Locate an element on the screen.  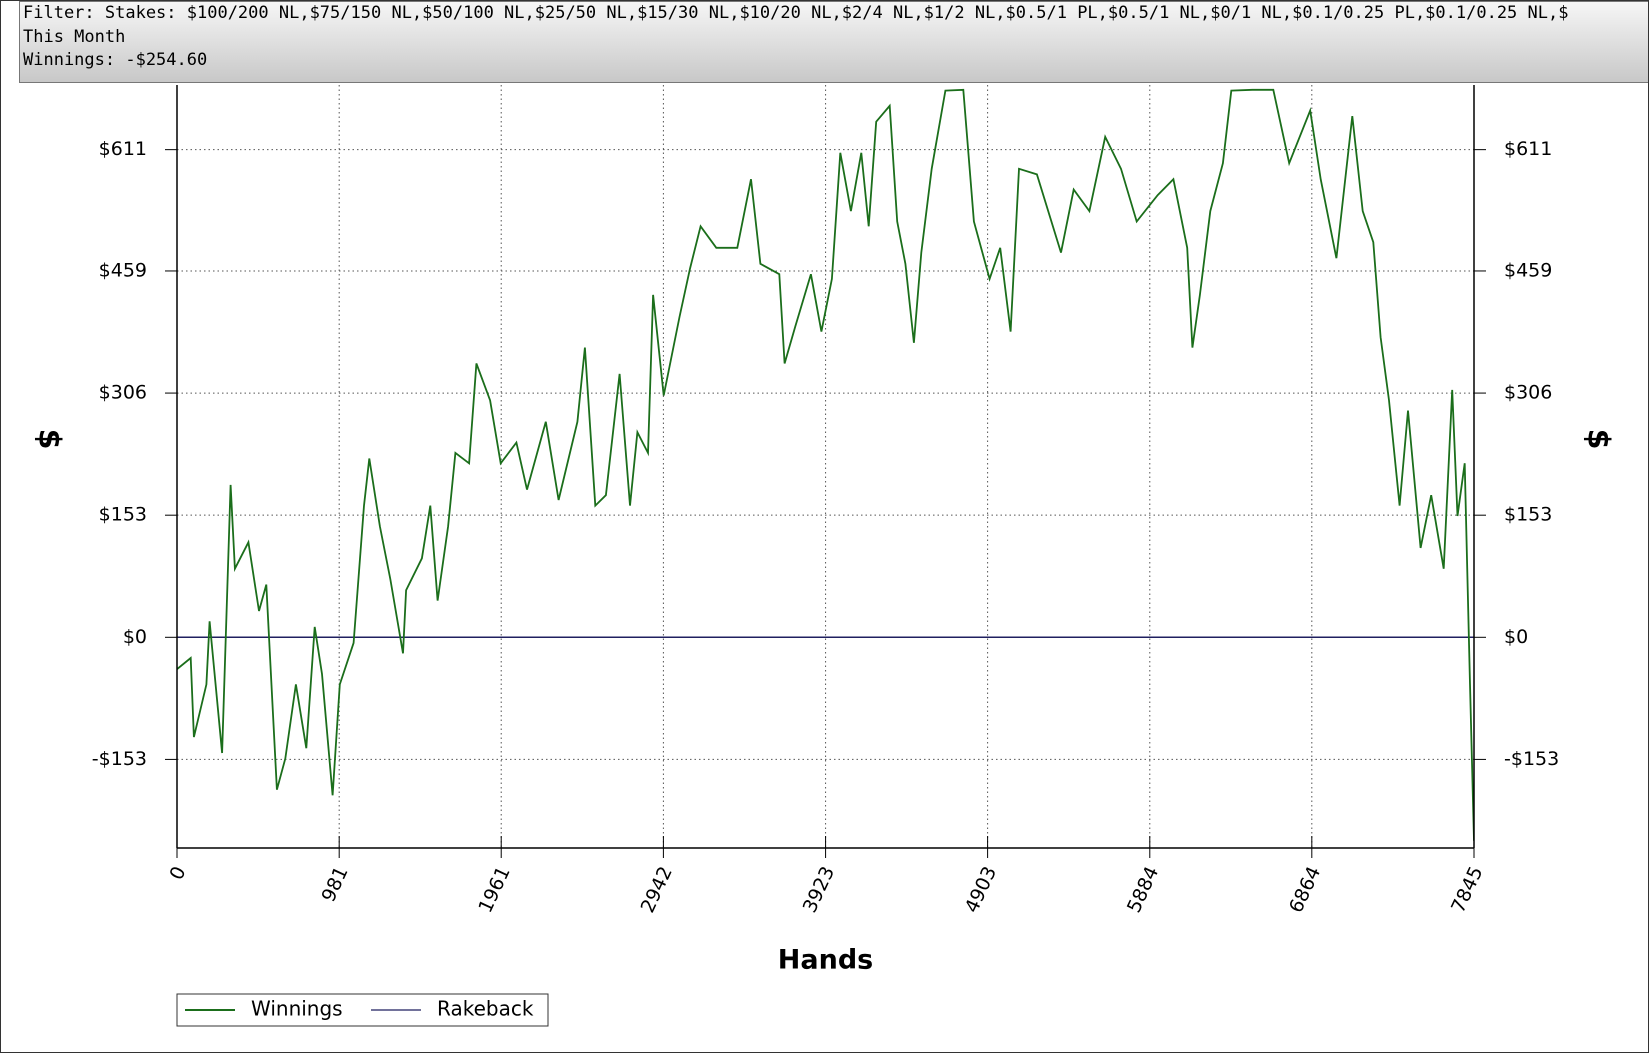
y-tick-label: $0 is located at coordinates (135, 637).